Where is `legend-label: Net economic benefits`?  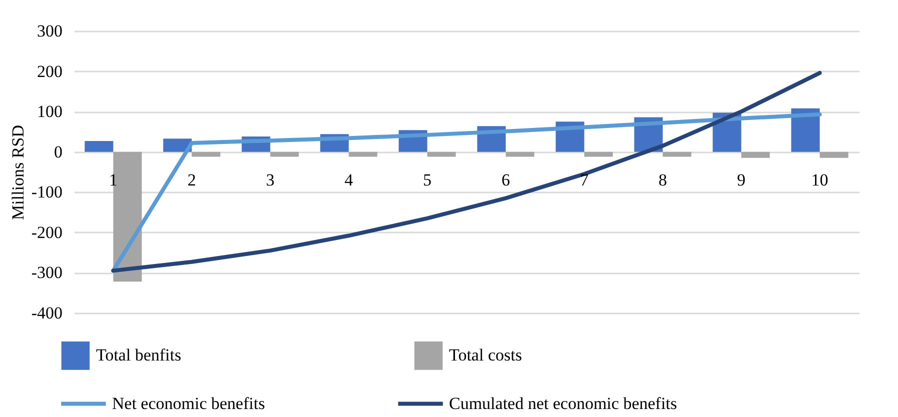 legend-label: Net economic benefits is located at coordinates (188, 403).